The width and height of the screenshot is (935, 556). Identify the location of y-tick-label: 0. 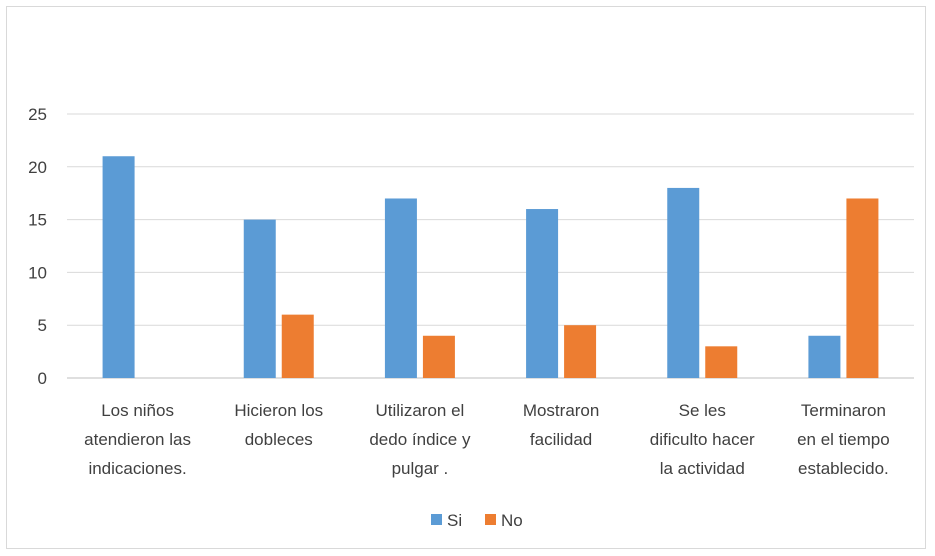
(42, 378).